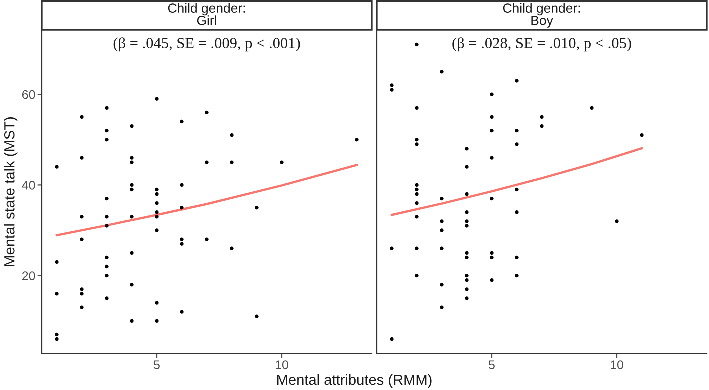  What do you see at coordinates (207, 14) in the screenshot?
I see `chart-title: Child gender: Girl` at bounding box center [207, 14].